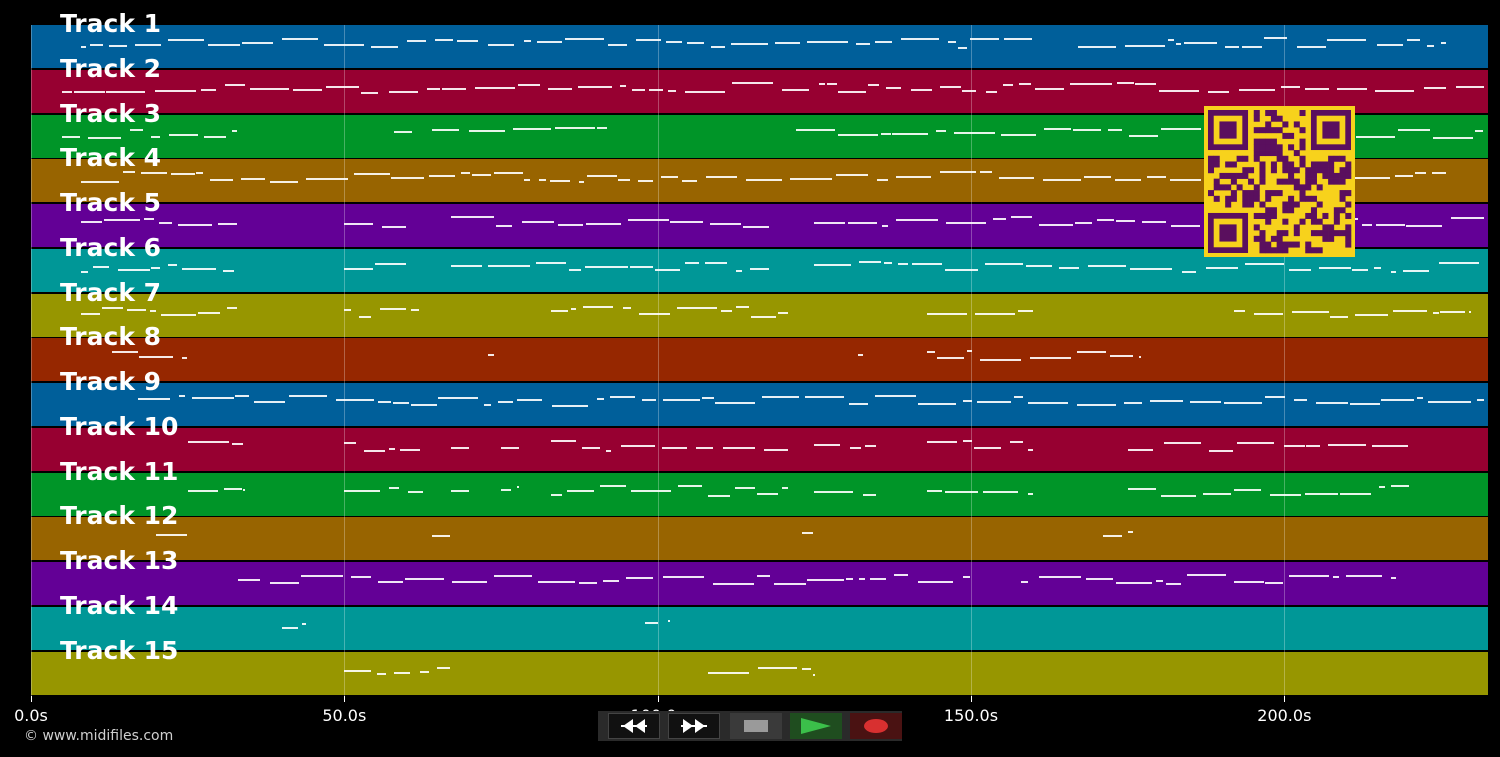  I want to click on rewind-icon, so click(634, 726).